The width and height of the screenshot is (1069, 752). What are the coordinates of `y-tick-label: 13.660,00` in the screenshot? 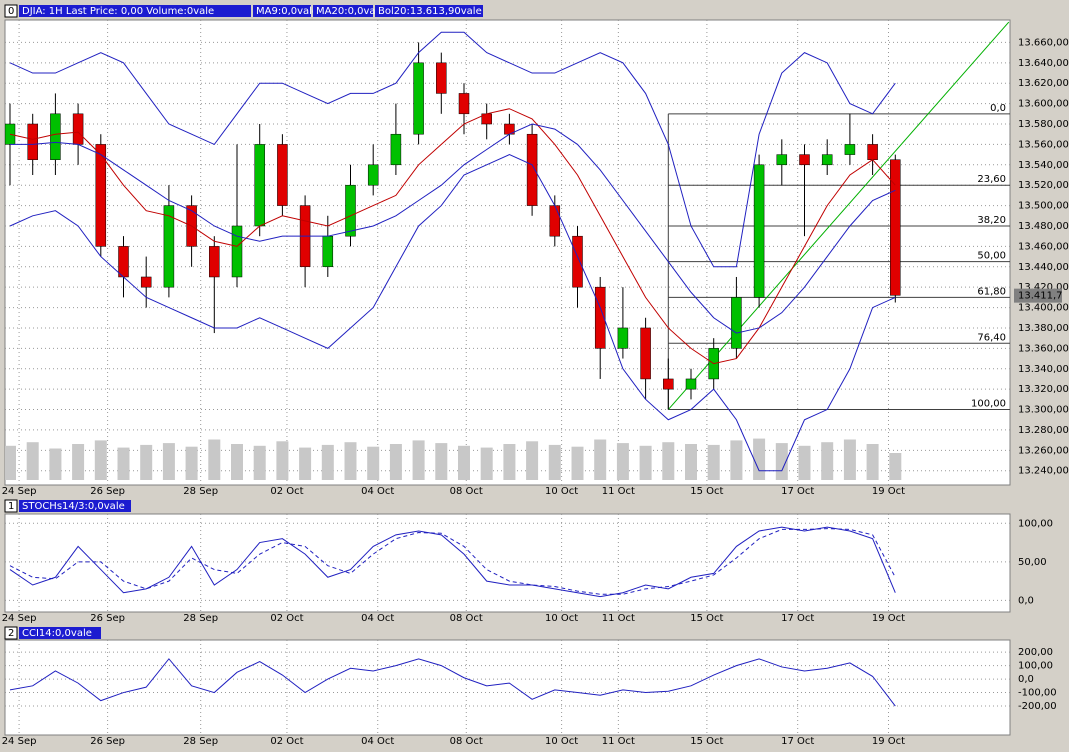 It's located at (1043, 42).